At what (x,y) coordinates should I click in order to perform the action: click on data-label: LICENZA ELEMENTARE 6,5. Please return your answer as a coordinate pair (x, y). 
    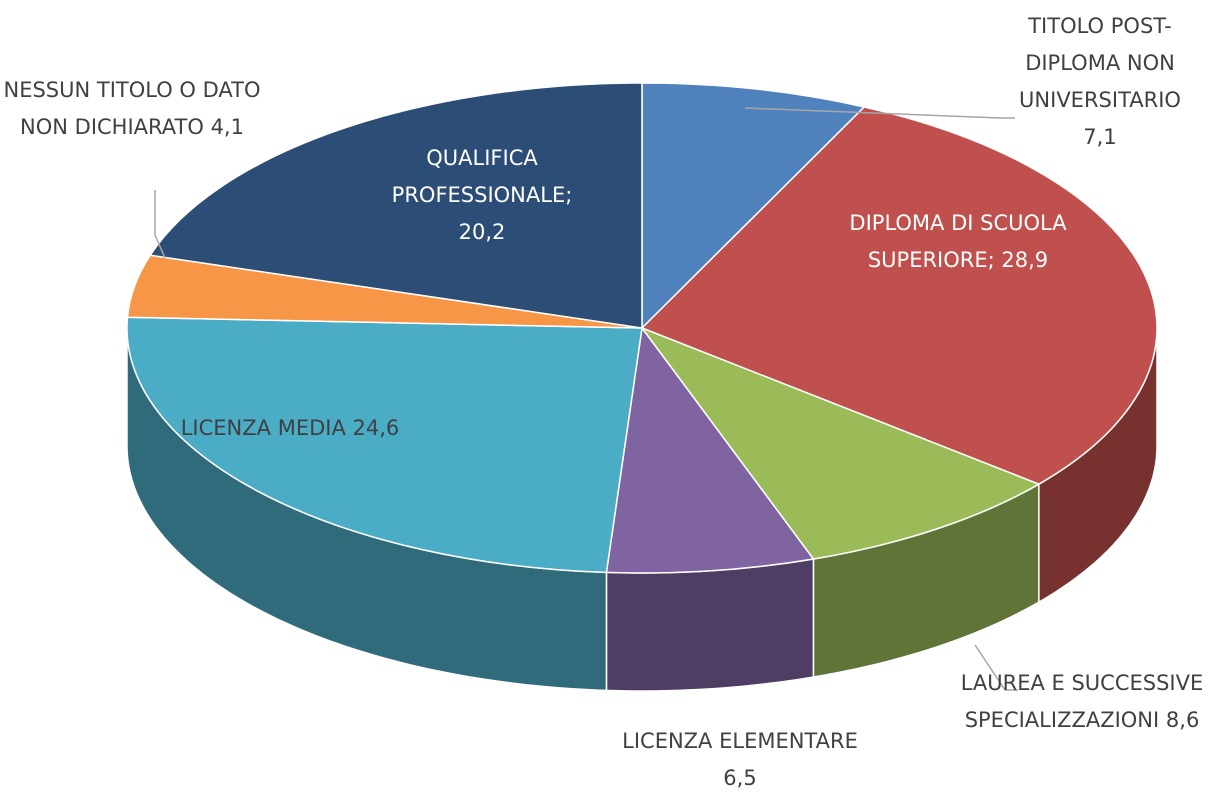
    Looking at the image, I should click on (740, 760).